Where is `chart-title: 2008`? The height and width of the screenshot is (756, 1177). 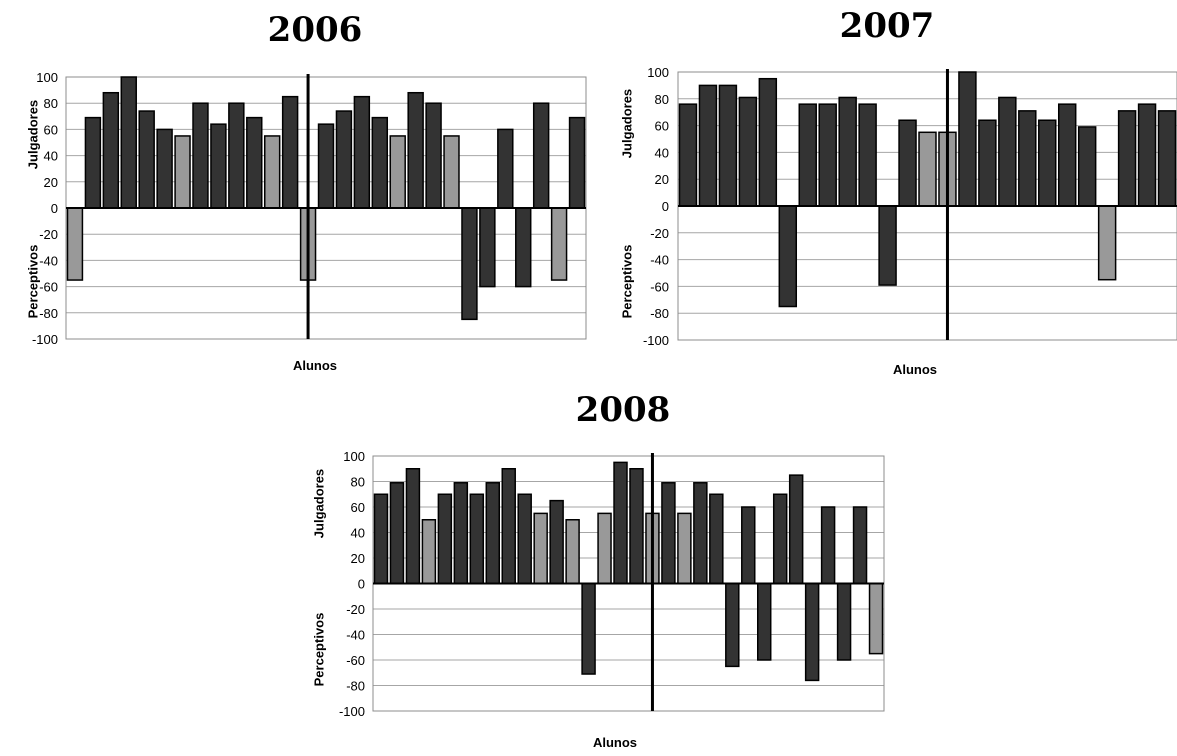 chart-title: 2008 is located at coordinates (623, 410).